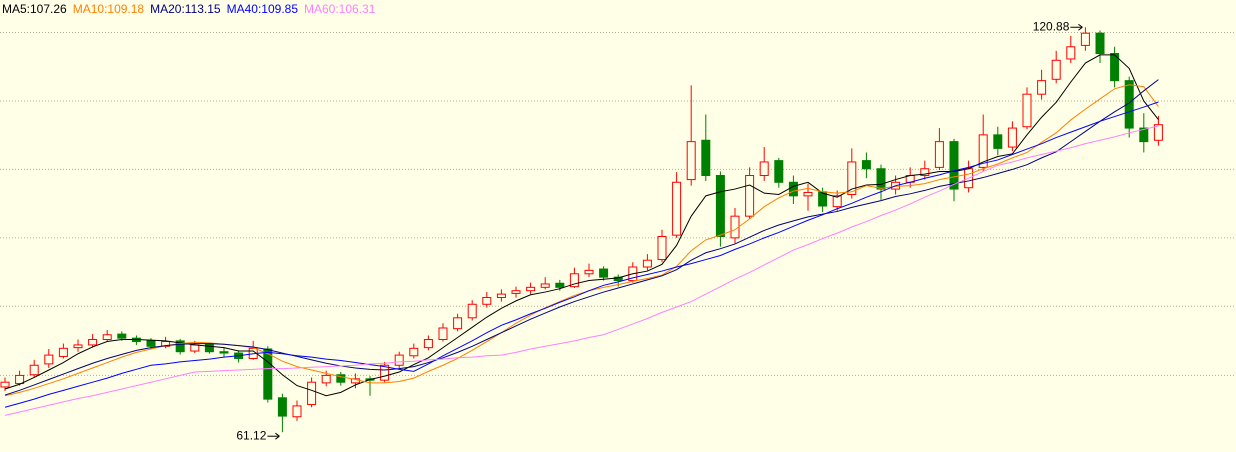 This screenshot has height=452, width=1236. I want to click on legend-entry: MA40:109.85, so click(263, 9).